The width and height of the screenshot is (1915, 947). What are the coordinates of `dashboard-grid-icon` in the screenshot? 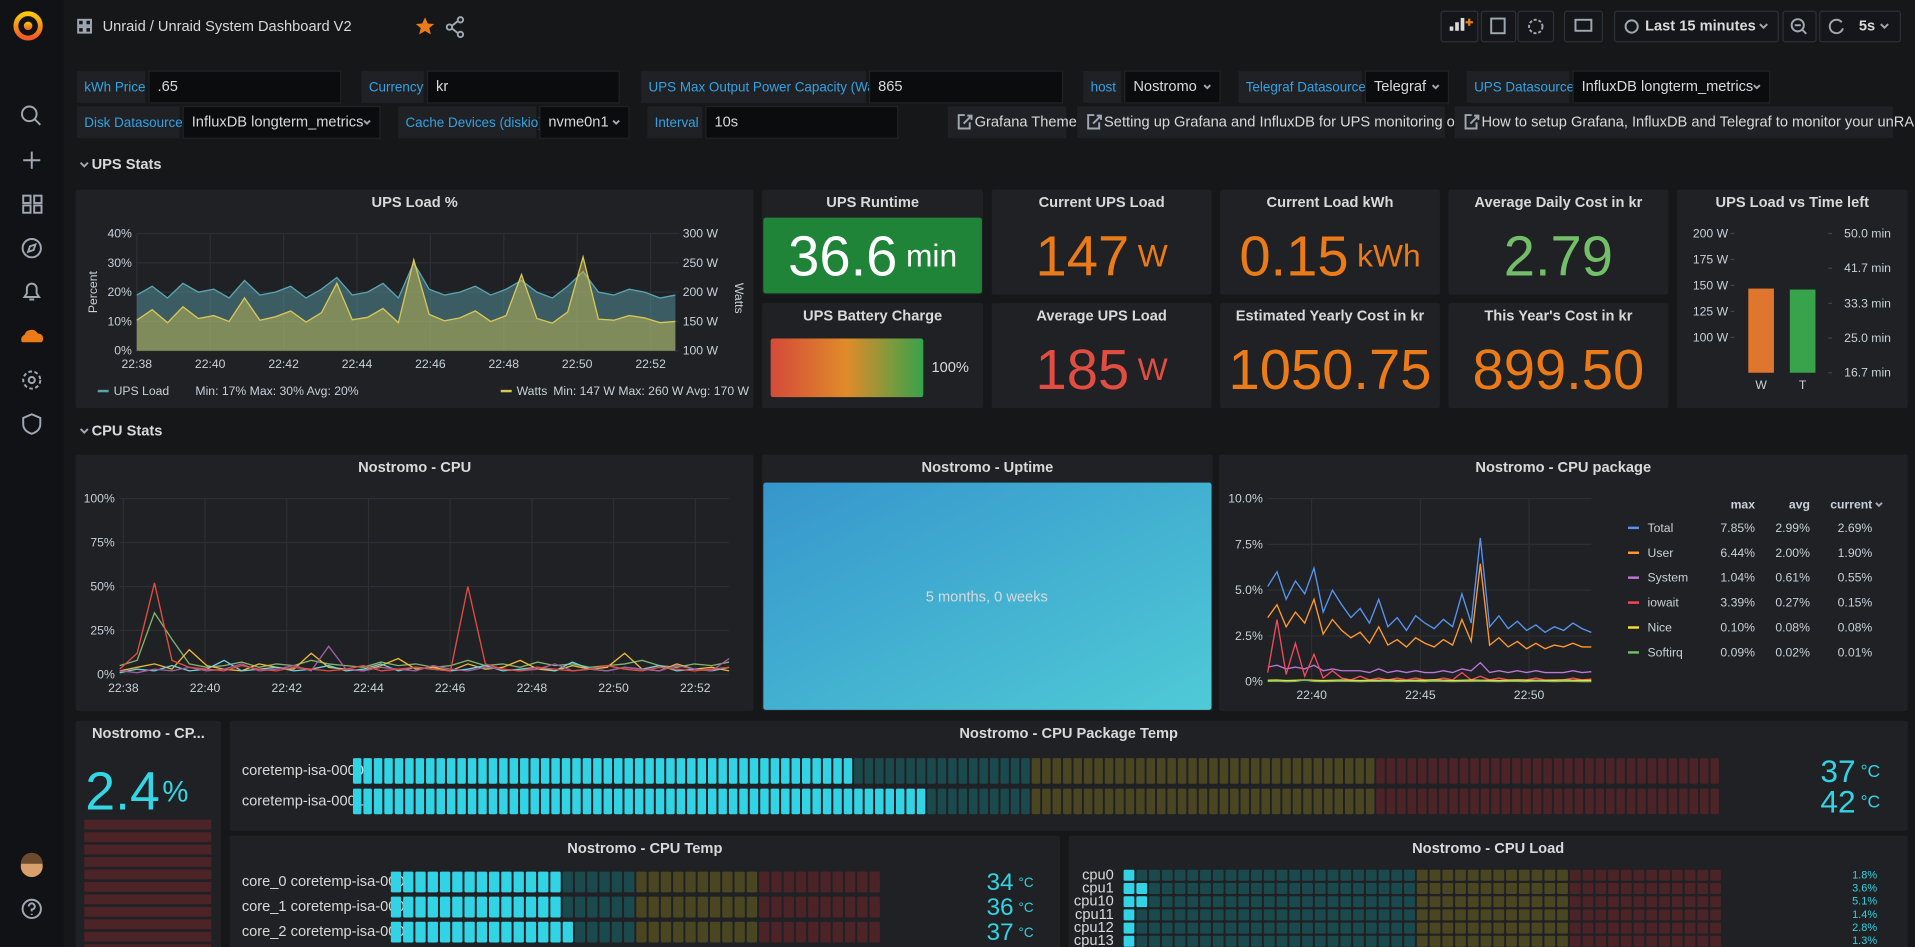 It's located at (84, 26).